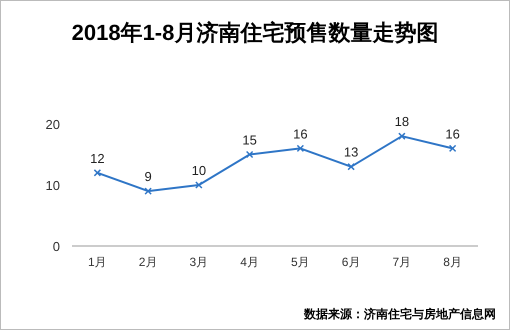 The image size is (510, 330). I want to click on data-label: 9, so click(148, 176).